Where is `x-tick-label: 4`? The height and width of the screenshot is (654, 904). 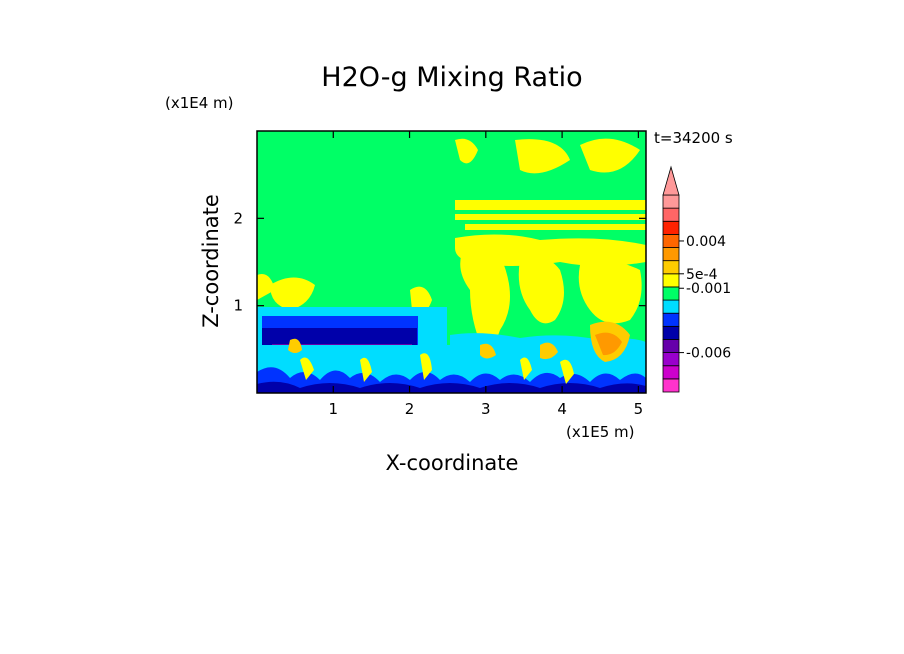
x-tick-label: 4 is located at coordinates (562, 409).